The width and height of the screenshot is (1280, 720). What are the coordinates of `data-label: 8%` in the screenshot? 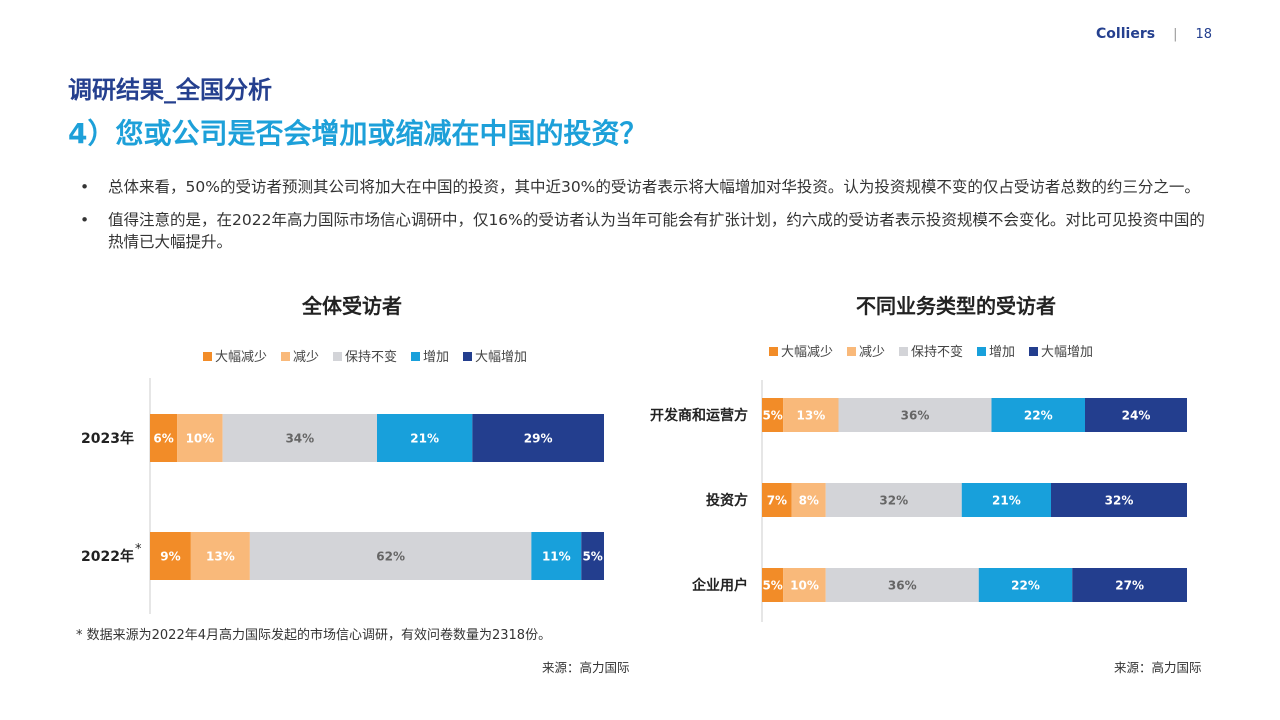 It's located at (809, 501).